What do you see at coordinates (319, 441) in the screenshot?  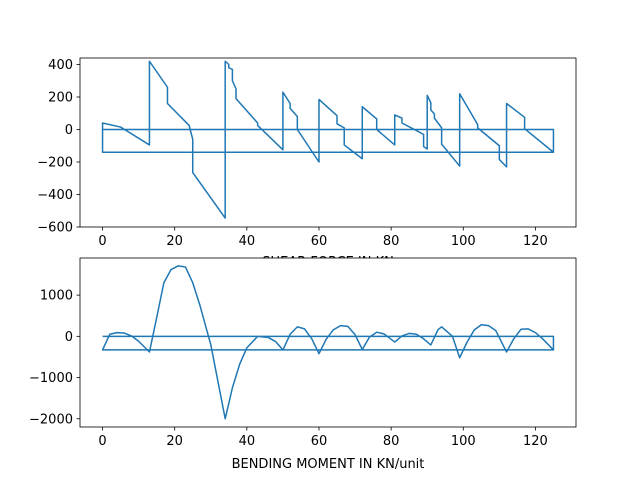 I see `bending-moment-x-tick-label: 60` at bounding box center [319, 441].